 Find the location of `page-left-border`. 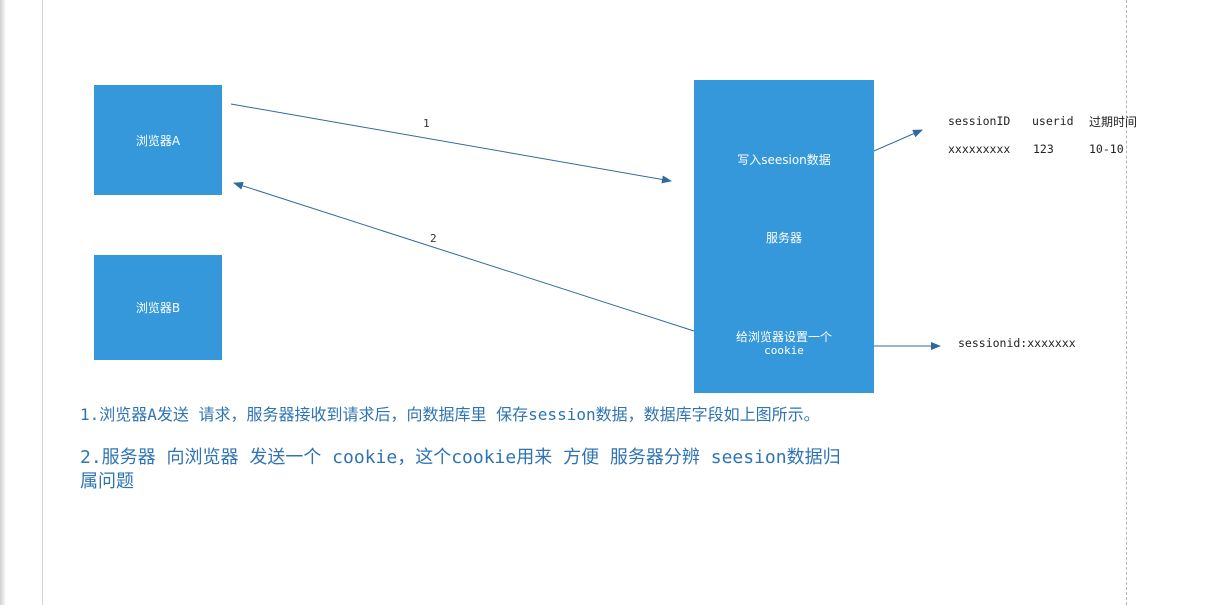

page-left-border is located at coordinates (42, 302).